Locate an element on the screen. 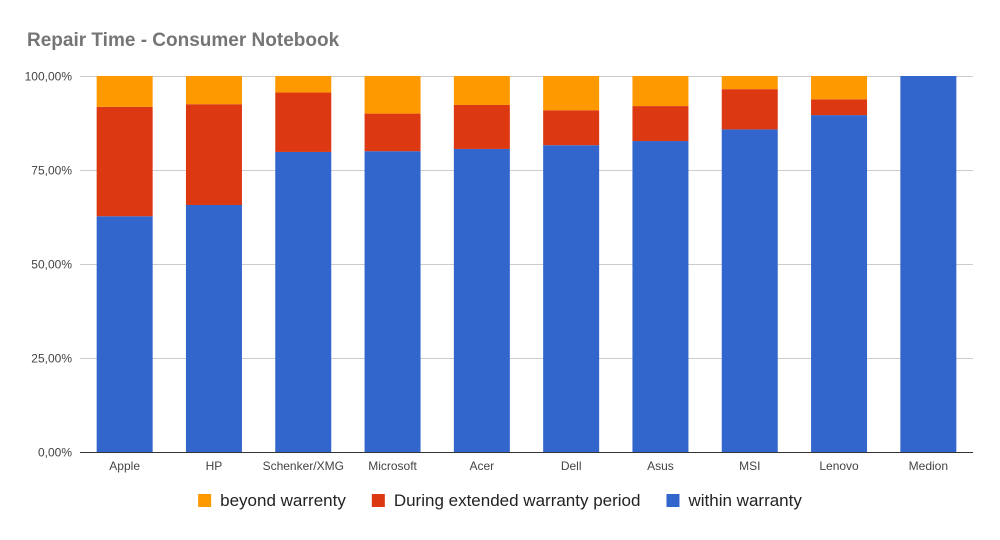 The image size is (1000, 540). x-tick-label: Acer is located at coordinates (482, 466).